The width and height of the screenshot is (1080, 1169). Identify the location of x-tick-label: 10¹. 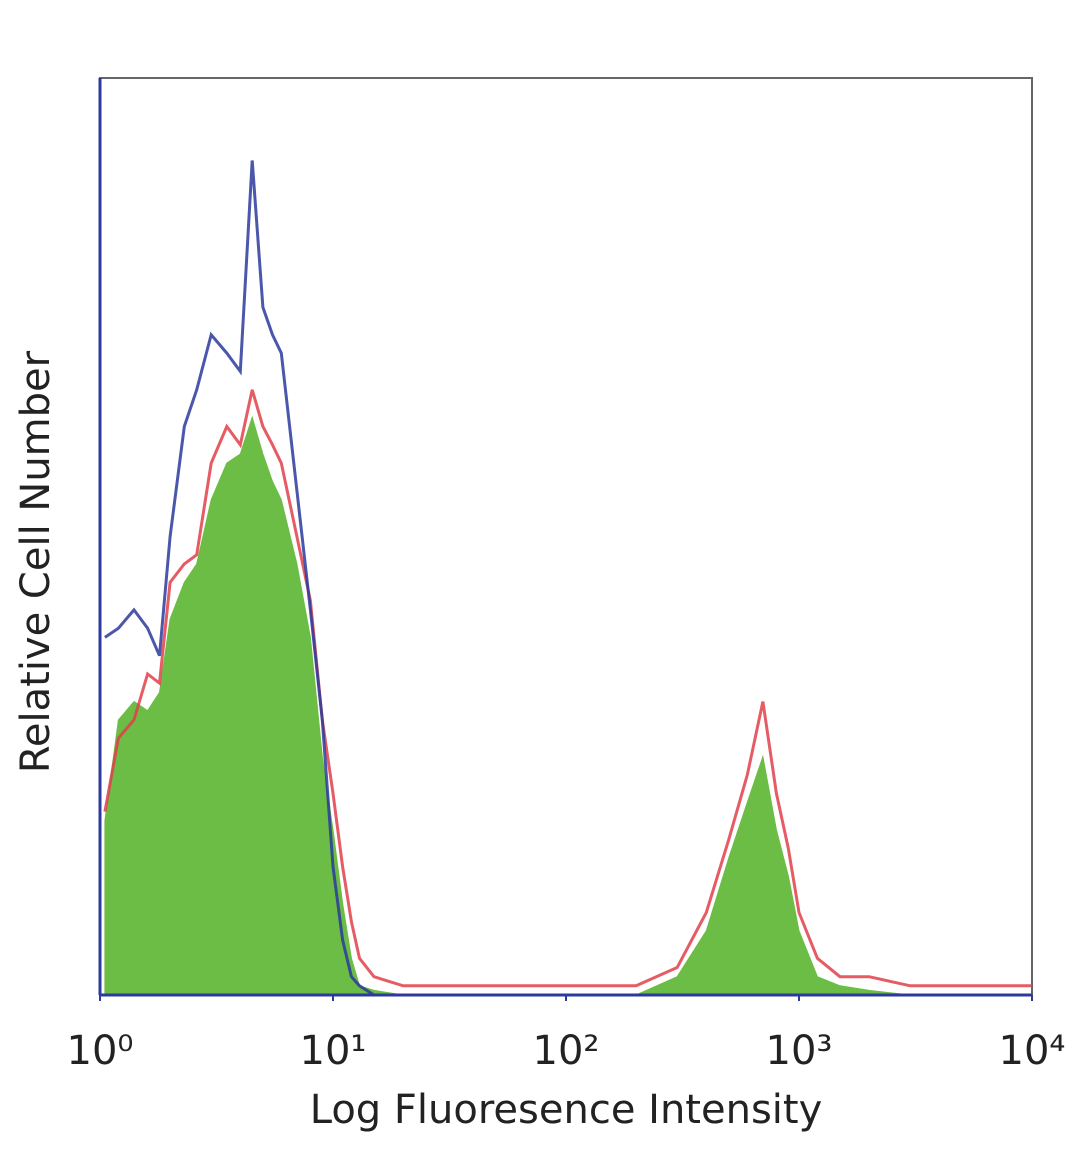
(333, 1051).